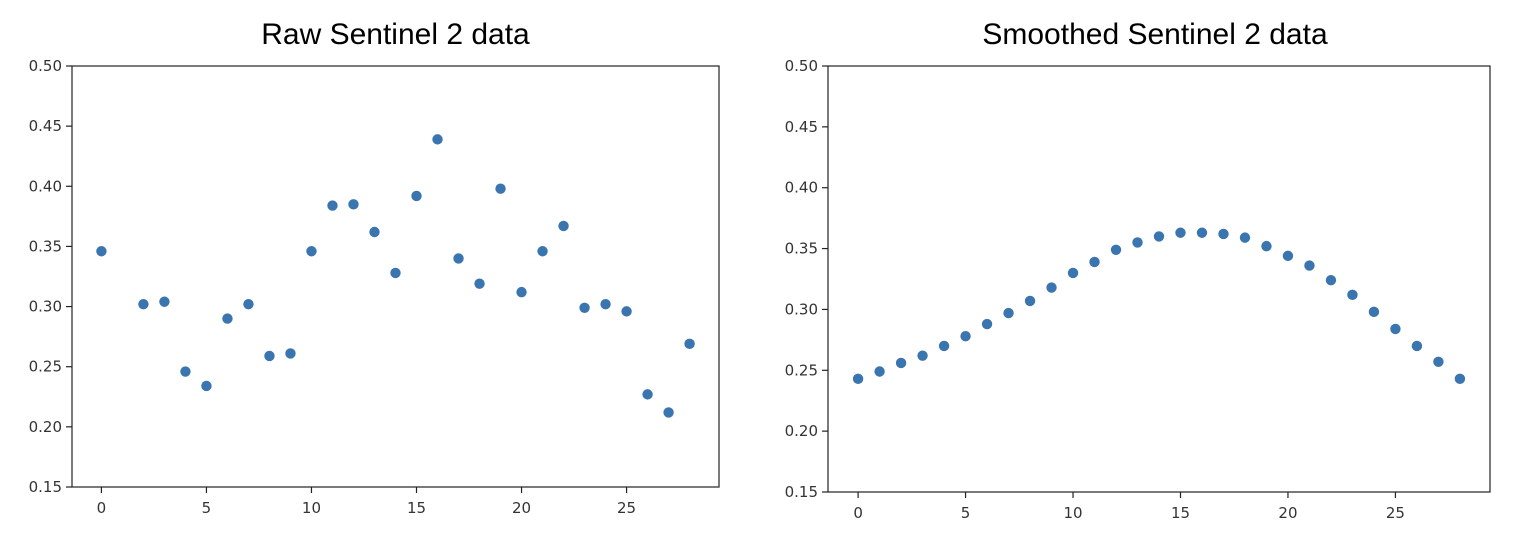  What do you see at coordinates (395, 34) in the screenshot?
I see `chart-title: Raw Sentinel 2 data` at bounding box center [395, 34].